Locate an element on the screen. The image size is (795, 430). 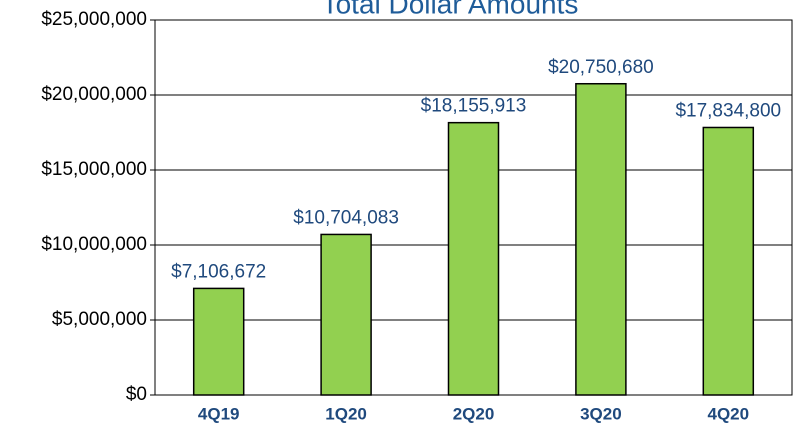
y-tick-label: $10,000,000 is located at coordinates (94, 244).